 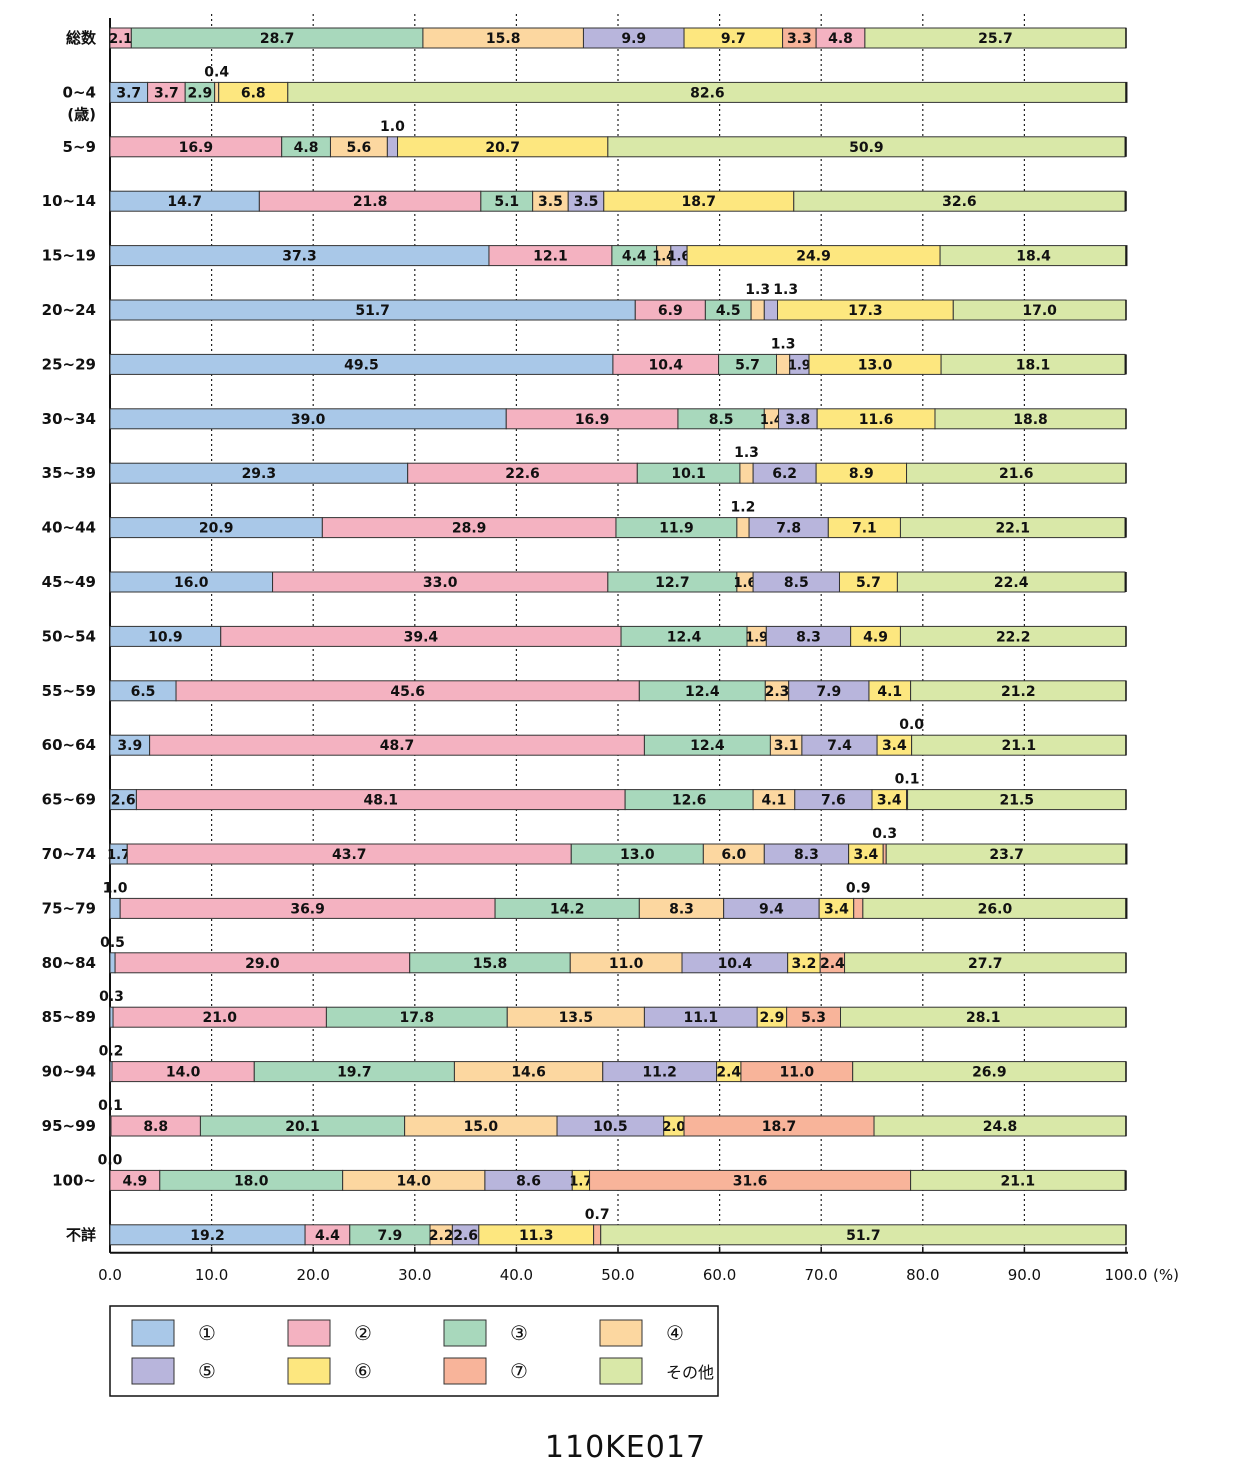 I want to click on legend-label: その他, so click(x=690, y=1372).